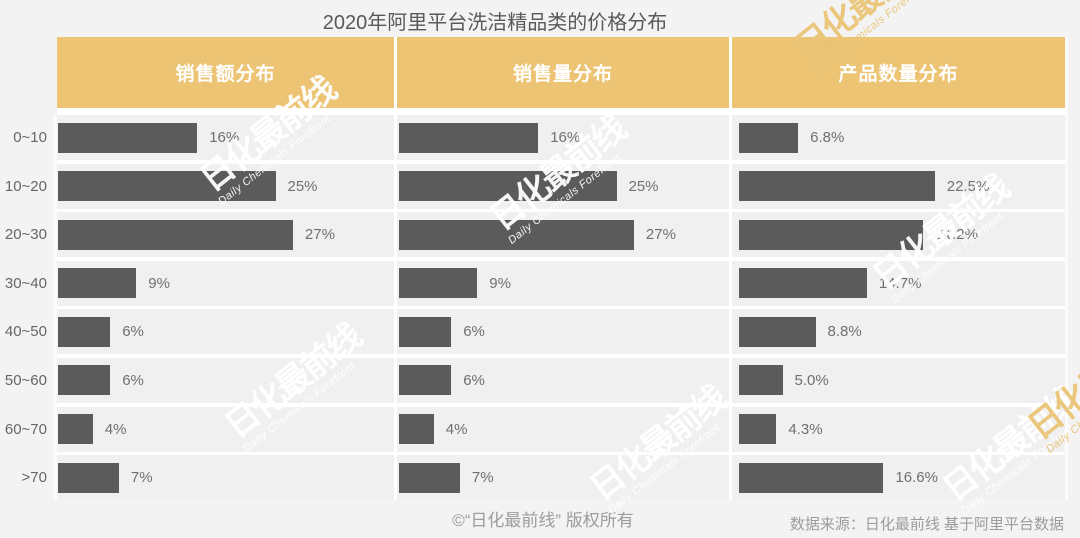 The image size is (1080, 538). Describe the element at coordinates (225, 72) in the screenshot. I see `header-sales-value-distribution: 销售额分布` at that location.